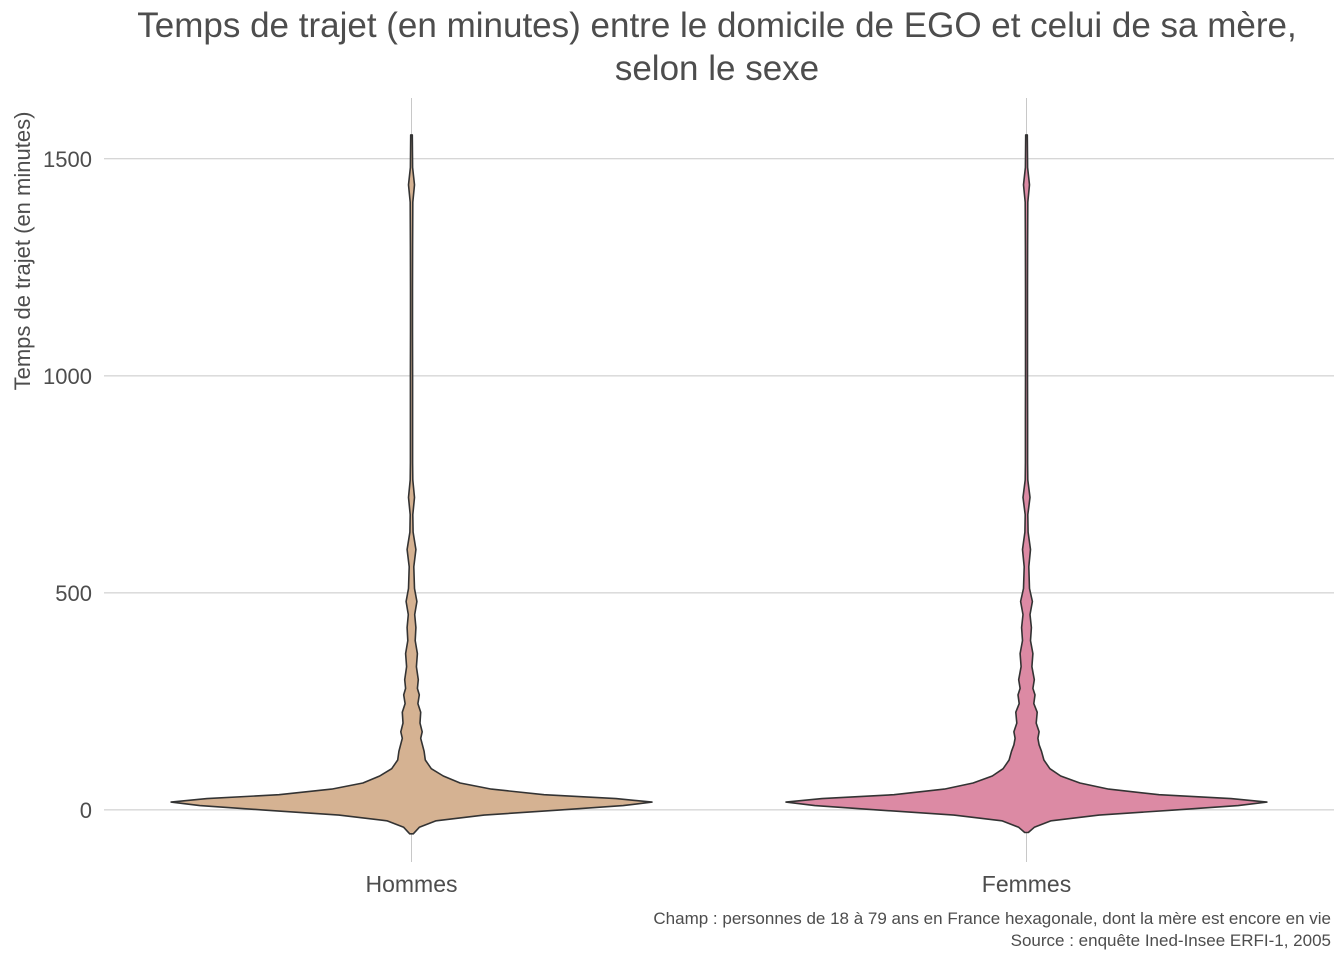 The height and width of the screenshot is (960, 1344). Describe the element at coordinates (718, 884) in the screenshot. I see `category-labels: Hommes Femmes` at that location.